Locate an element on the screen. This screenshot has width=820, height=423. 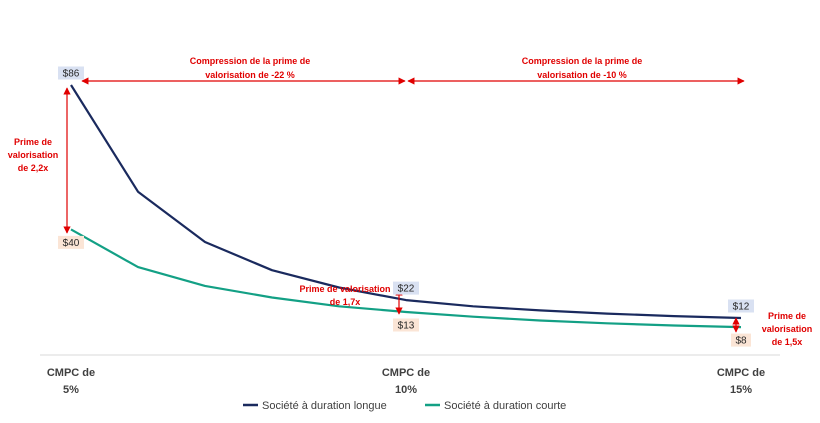
data-label-text: $22 is located at coordinates (406, 289).